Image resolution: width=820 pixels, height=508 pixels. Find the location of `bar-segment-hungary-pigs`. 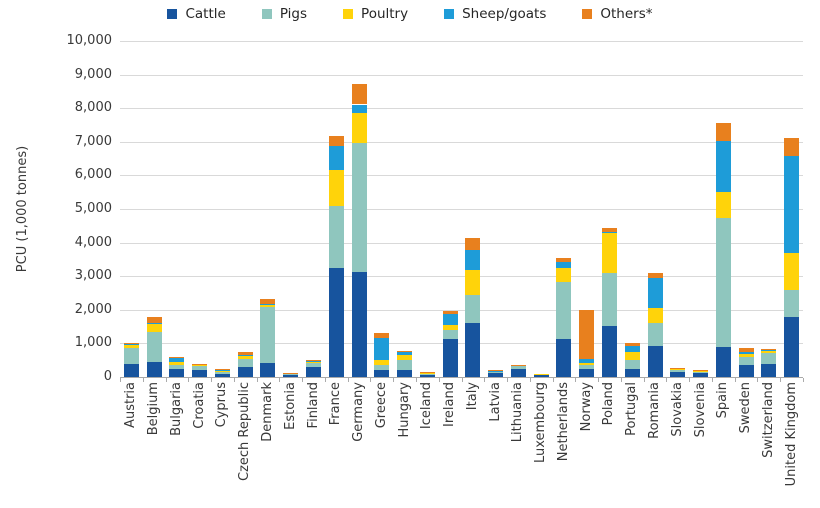

bar-segment-hungary-pigs is located at coordinates (405, 365).